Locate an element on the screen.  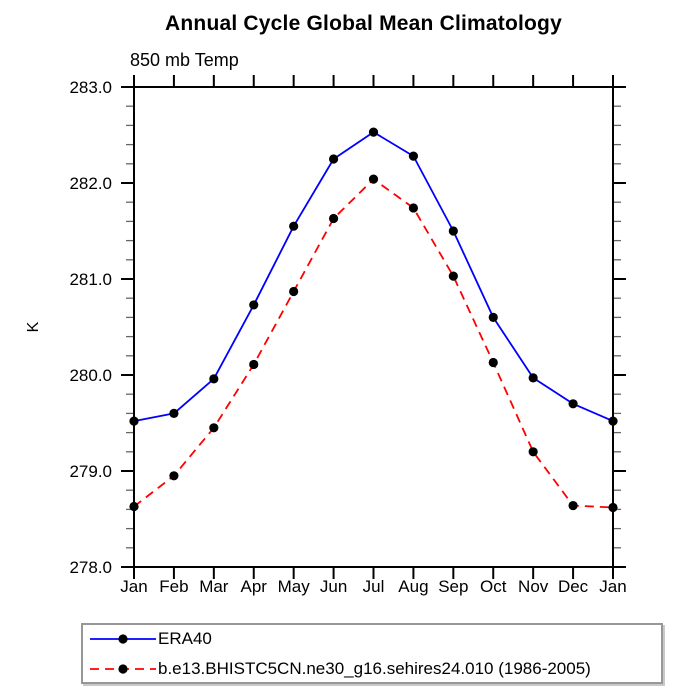
x-tick-label: Sep is located at coordinates (453, 586).